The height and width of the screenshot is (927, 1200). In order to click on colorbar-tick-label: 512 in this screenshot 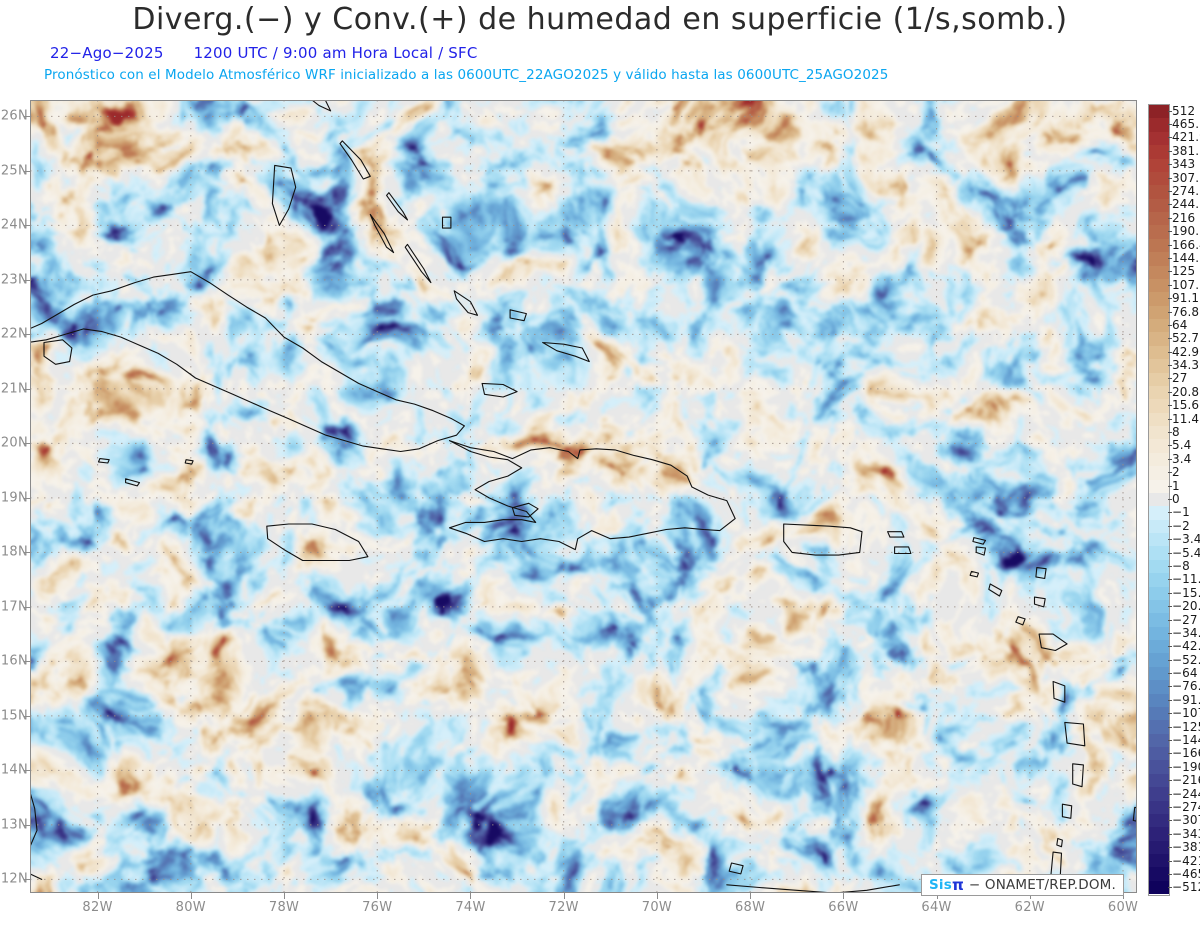, I will do `click(1184, 110)`.